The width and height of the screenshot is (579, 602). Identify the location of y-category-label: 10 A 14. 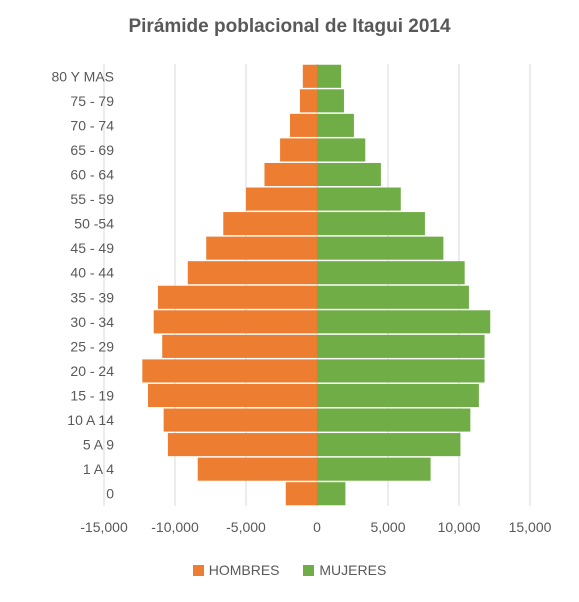
(90, 420).